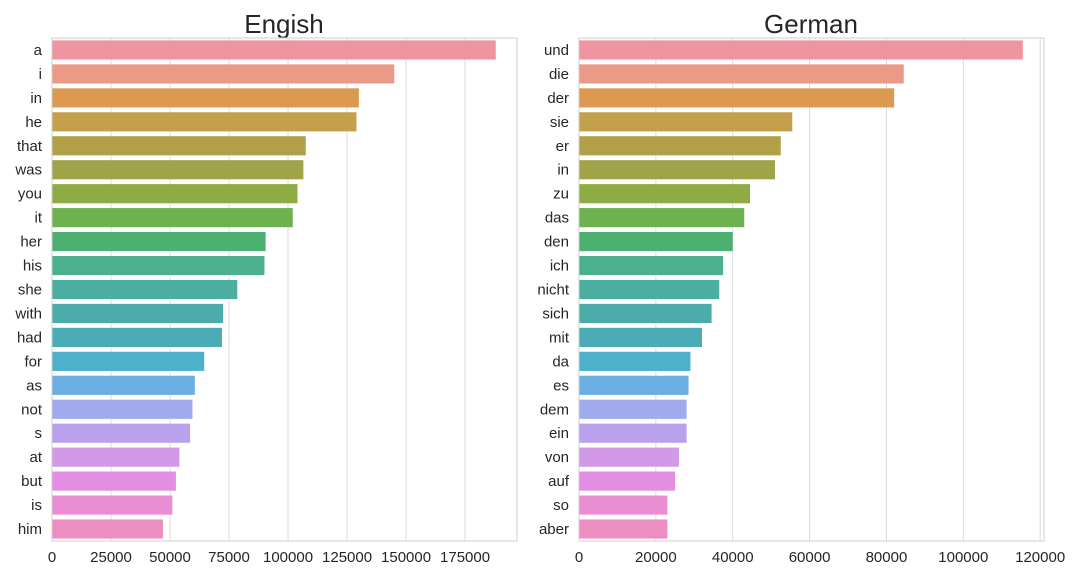  I want to click on english-y-tick-label: had, so click(29, 337).